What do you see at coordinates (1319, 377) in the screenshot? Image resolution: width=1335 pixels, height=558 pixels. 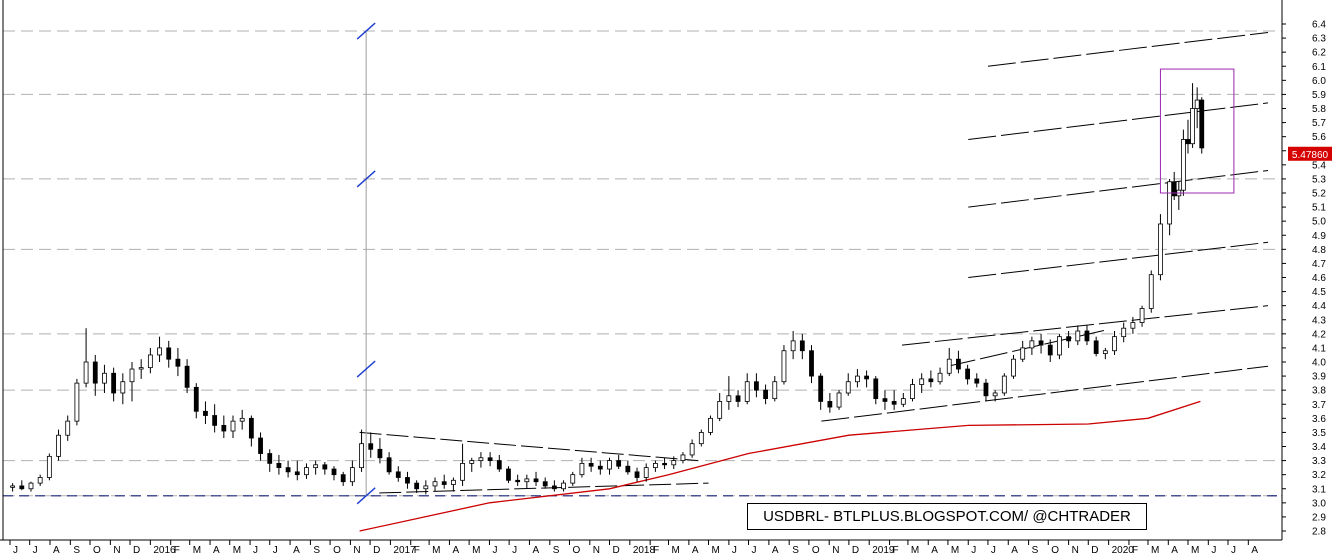 I see `y-tick-label: 3.9` at bounding box center [1319, 377].